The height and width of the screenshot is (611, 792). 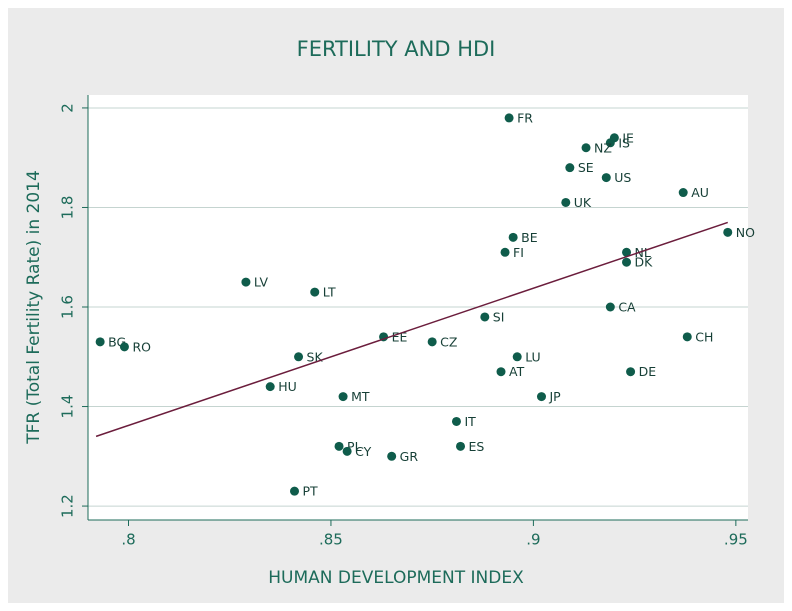 What do you see at coordinates (643, 252) in the screenshot?
I see `point-label: NL` at bounding box center [643, 252].